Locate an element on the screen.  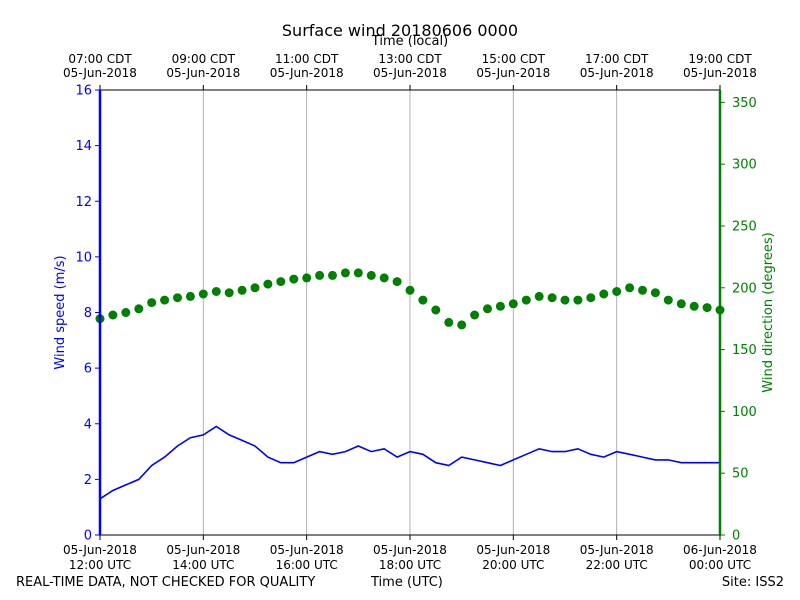
bottom-tick-date: 06-Jun-2018 is located at coordinates (720, 550).